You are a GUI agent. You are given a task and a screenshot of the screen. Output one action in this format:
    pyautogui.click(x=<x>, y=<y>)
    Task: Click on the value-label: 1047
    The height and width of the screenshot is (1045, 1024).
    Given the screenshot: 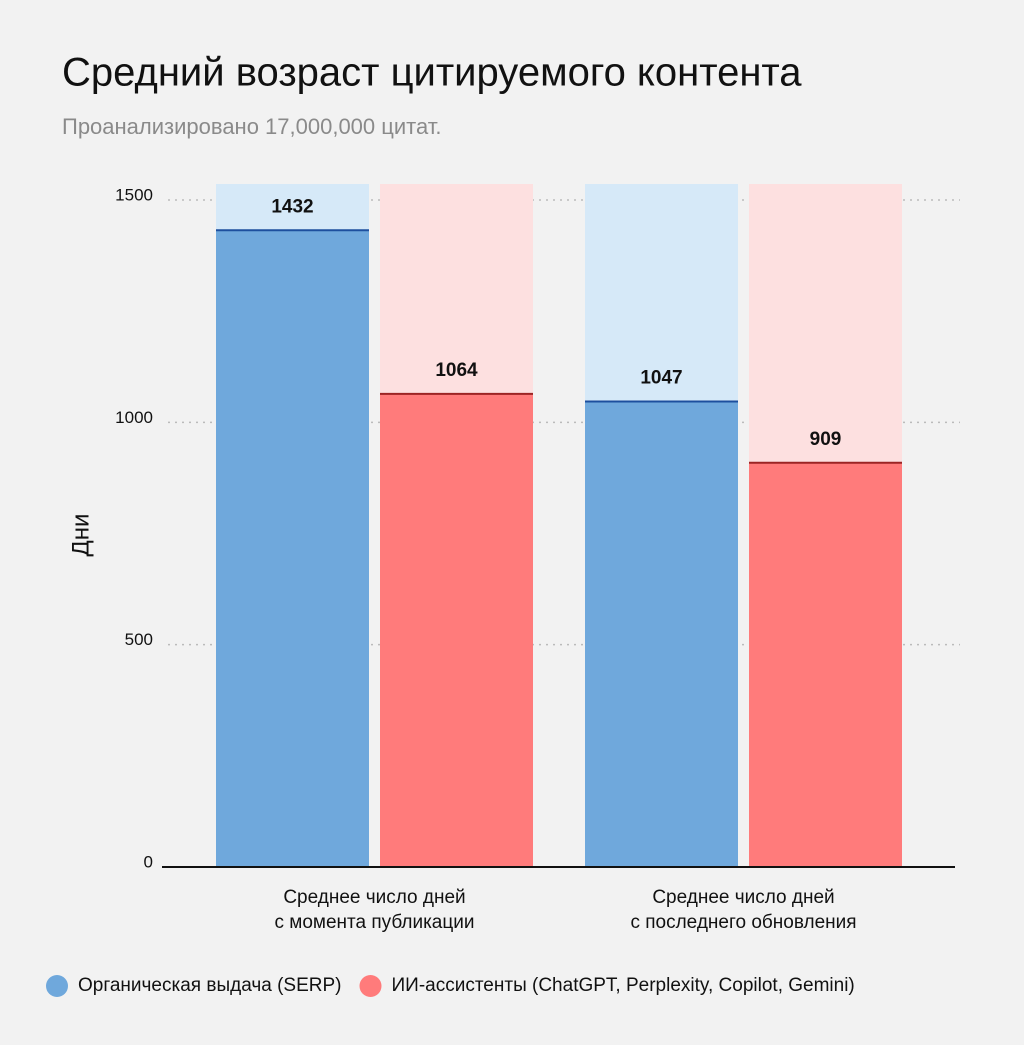 What is the action you would take?
    pyautogui.click(x=661, y=377)
    